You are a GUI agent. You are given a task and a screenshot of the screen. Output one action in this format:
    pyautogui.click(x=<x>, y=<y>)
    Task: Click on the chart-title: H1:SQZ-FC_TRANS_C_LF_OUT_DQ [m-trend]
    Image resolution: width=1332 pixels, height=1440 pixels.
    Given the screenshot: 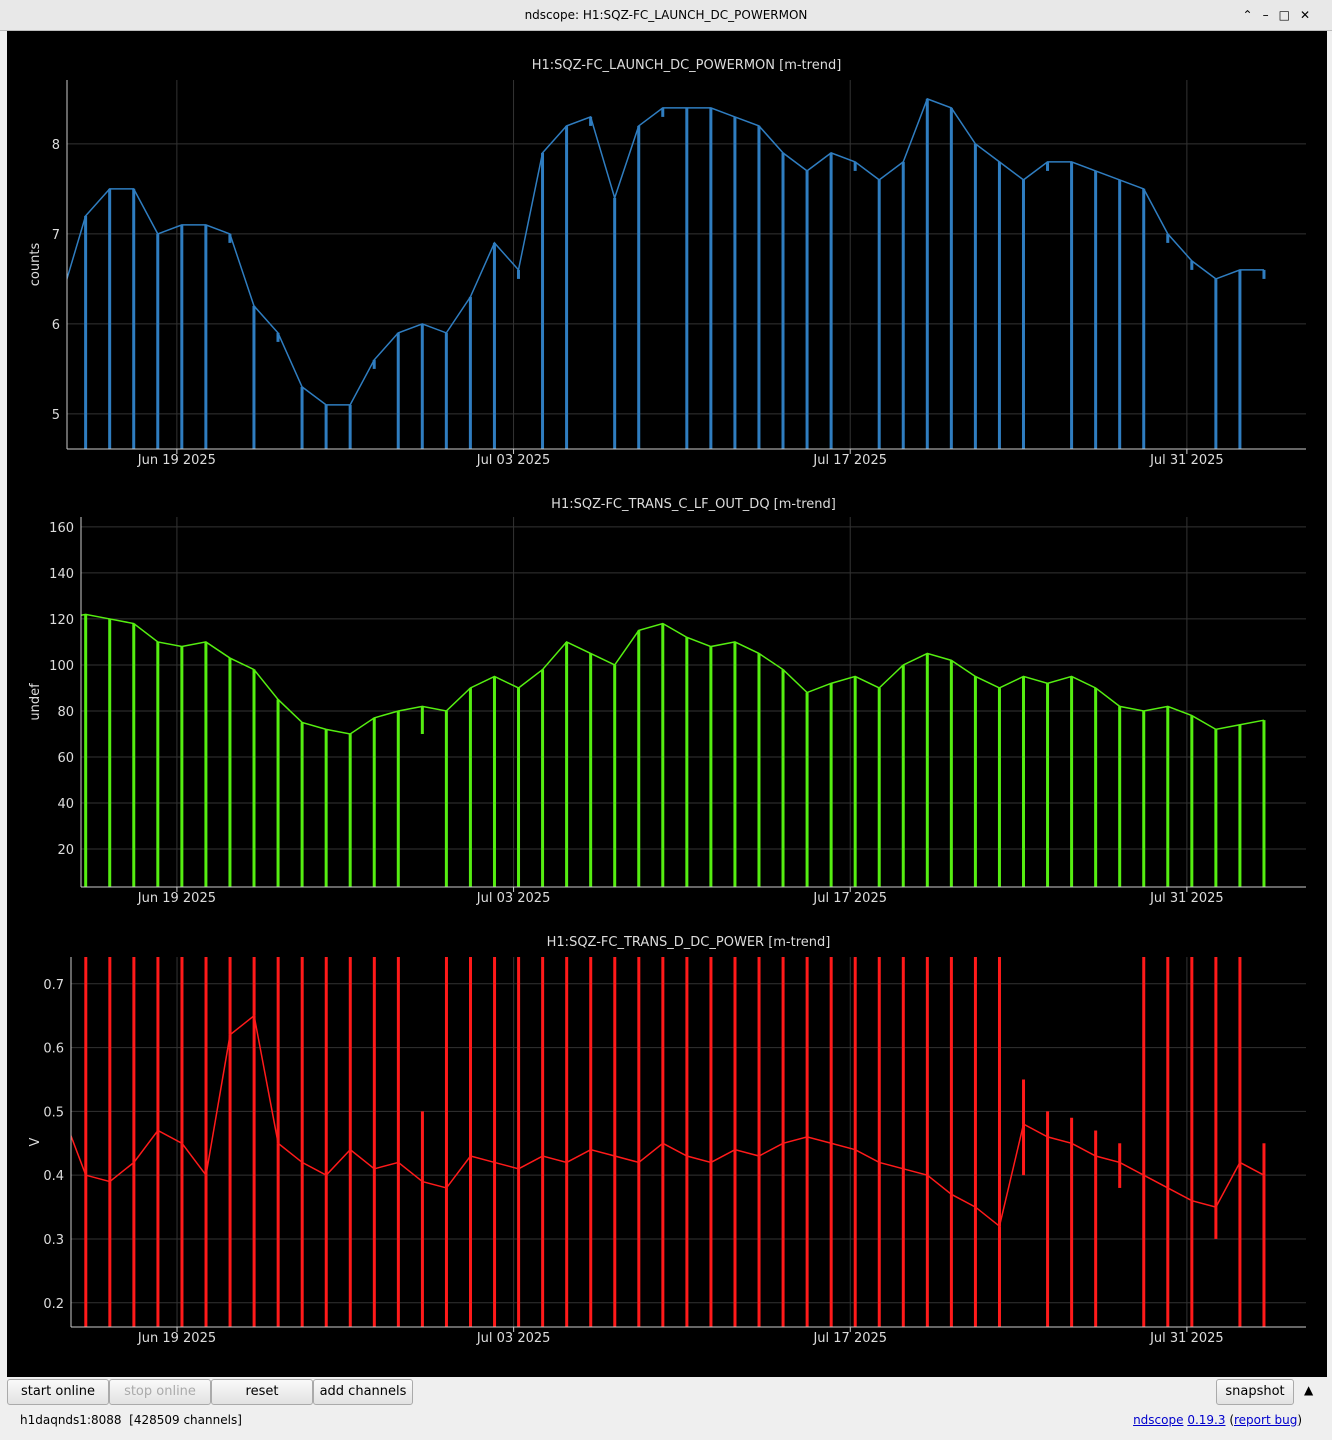 What is the action you would take?
    pyautogui.click(x=693, y=504)
    